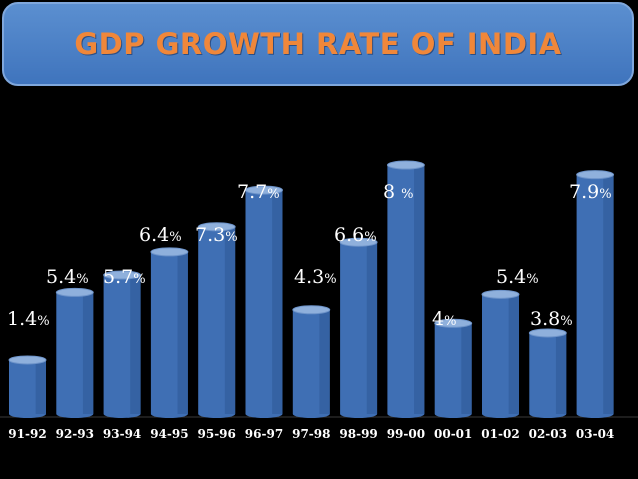 This screenshot has width=638, height=479. Describe the element at coordinates (500, 434) in the screenshot. I see `x-tick-label: 01-02` at that location.